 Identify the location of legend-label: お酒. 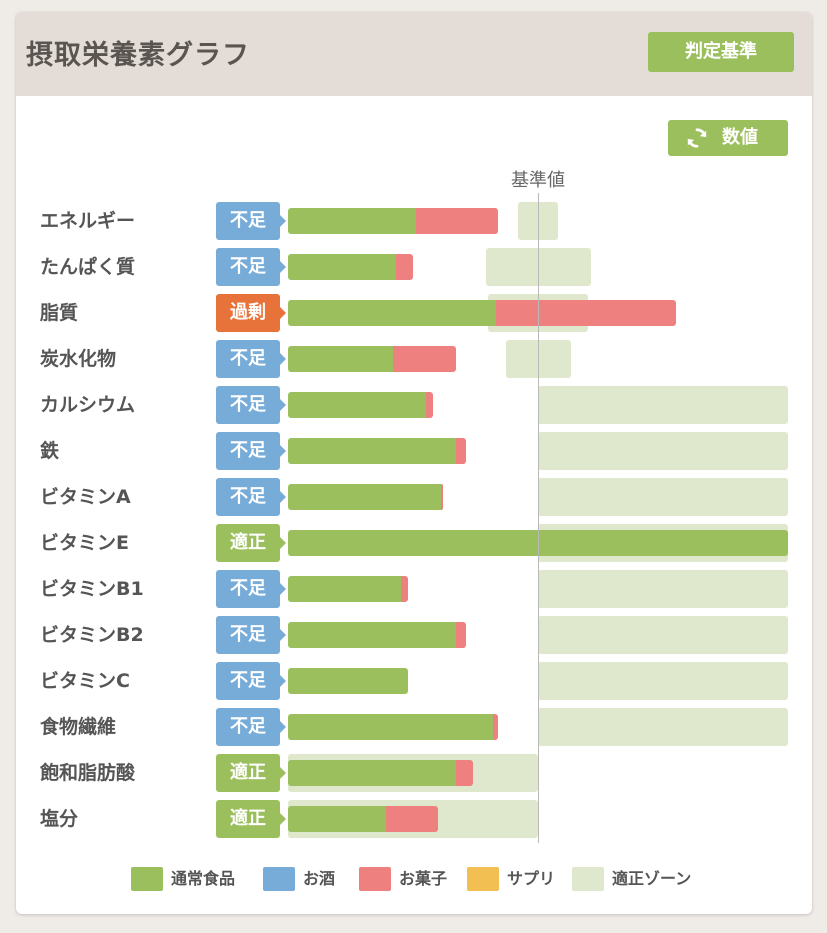
(319, 878).